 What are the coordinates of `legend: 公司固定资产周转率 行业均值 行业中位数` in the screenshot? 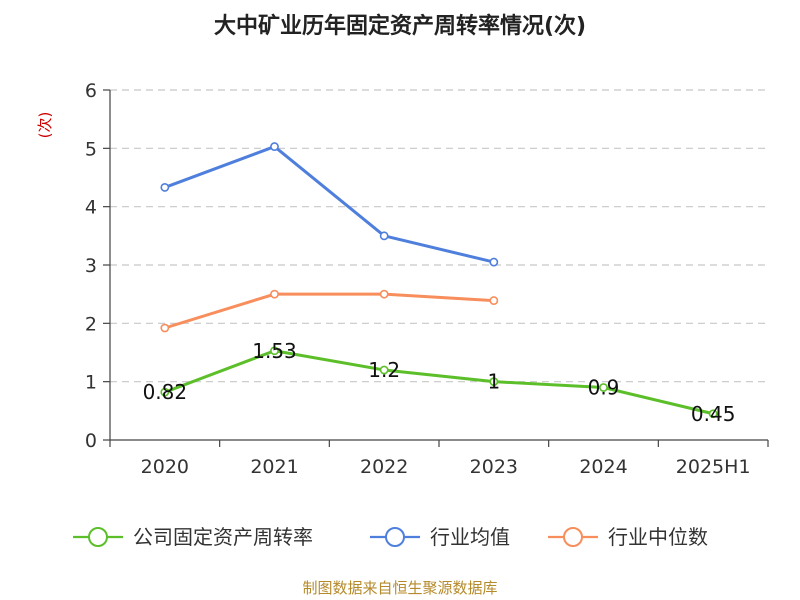 It's located at (390, 537).